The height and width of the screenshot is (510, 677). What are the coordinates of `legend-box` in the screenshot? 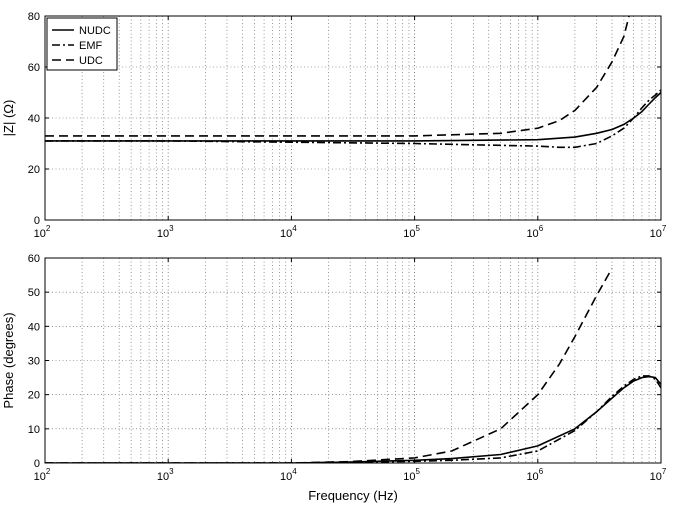 It's located at (82, 44).